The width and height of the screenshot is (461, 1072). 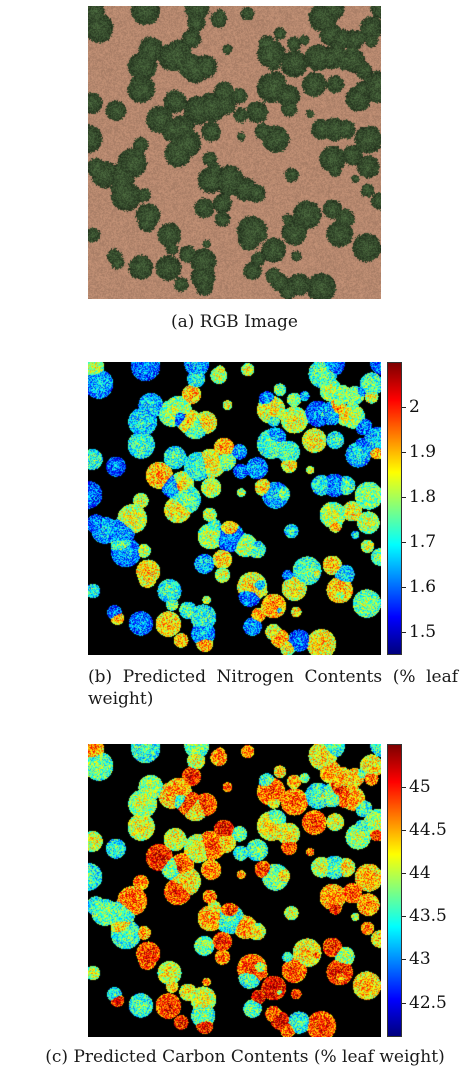 I want to click on carbon-colorbar: 45 44.5 44 43.5 43 42.5, so click(x=422, y=890).